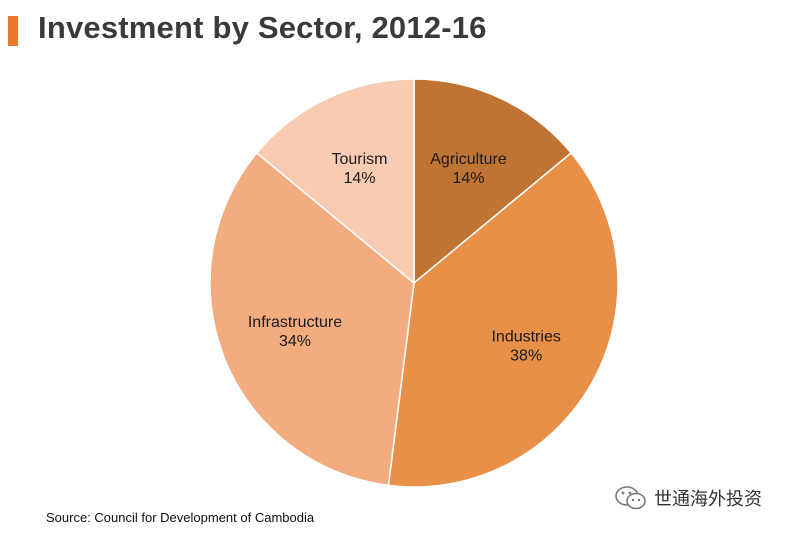 The height and width of the screenshot is (534, 800). Describe the element at coordinates (468, 178) in the screenshot. I see `slice-value-agriculture: 14%` at that location.